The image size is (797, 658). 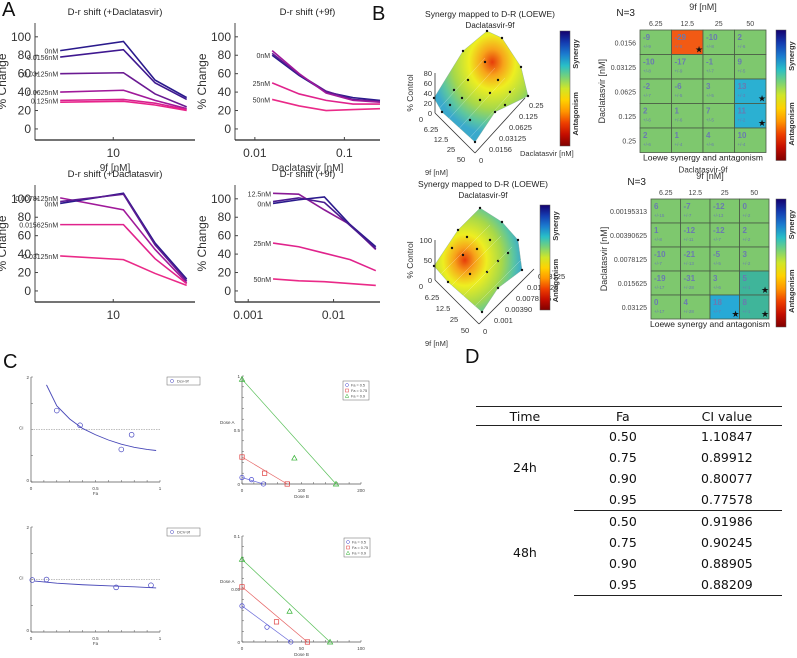 I want to click on surface-y-tick: 0.0156, so click(x=500, y=149).